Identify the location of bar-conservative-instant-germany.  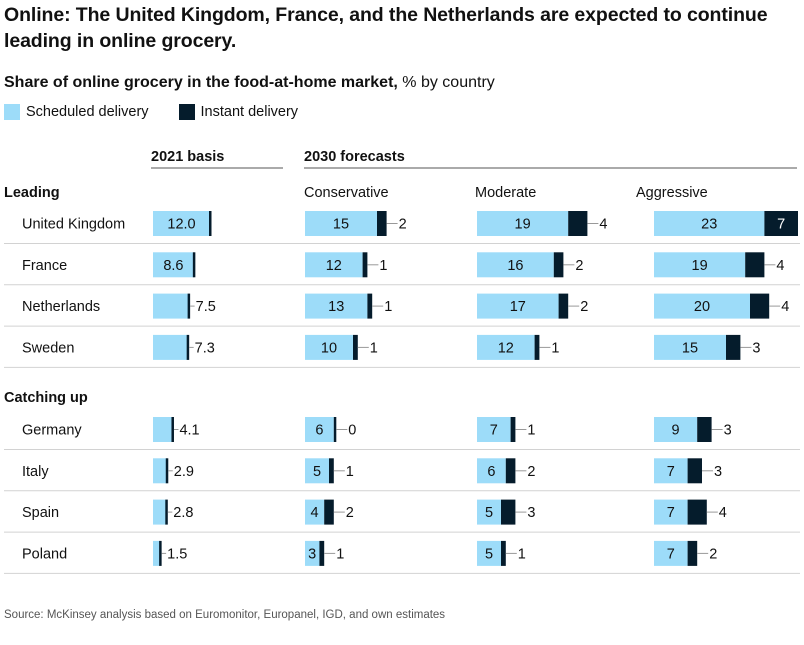
(335, 429).